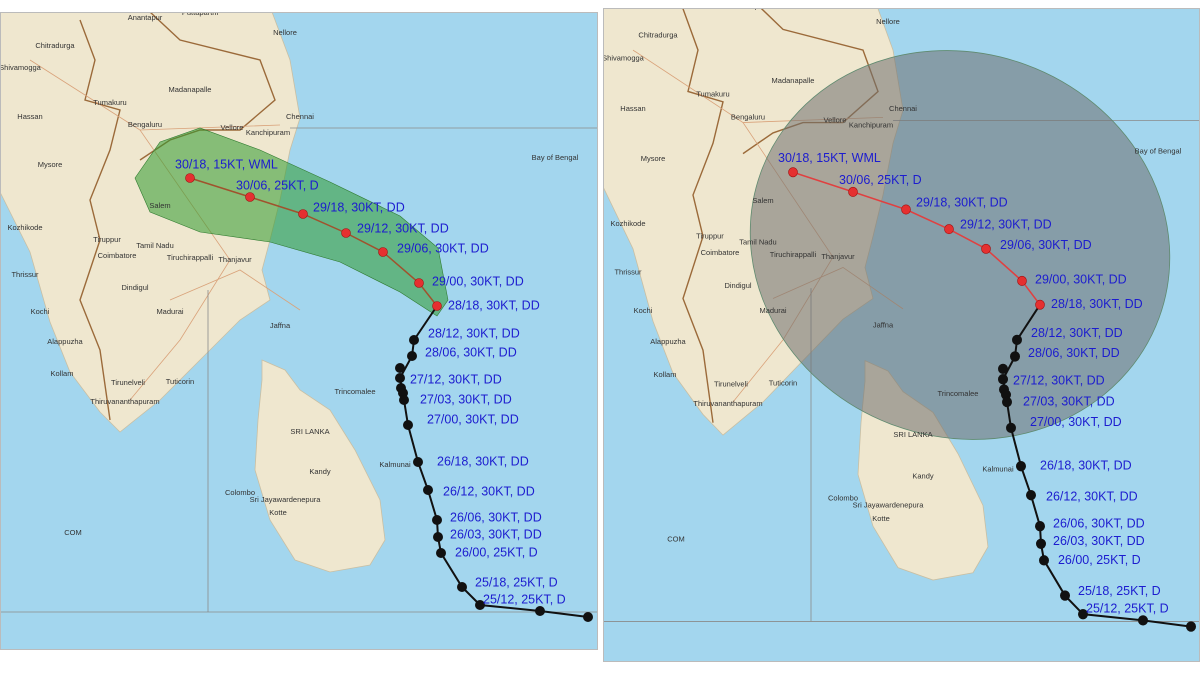  What do you see at coordinates (793, 254) in the screenshot?
I see `place-label: Tiruchirappalli` at bounding box center [793, 254].